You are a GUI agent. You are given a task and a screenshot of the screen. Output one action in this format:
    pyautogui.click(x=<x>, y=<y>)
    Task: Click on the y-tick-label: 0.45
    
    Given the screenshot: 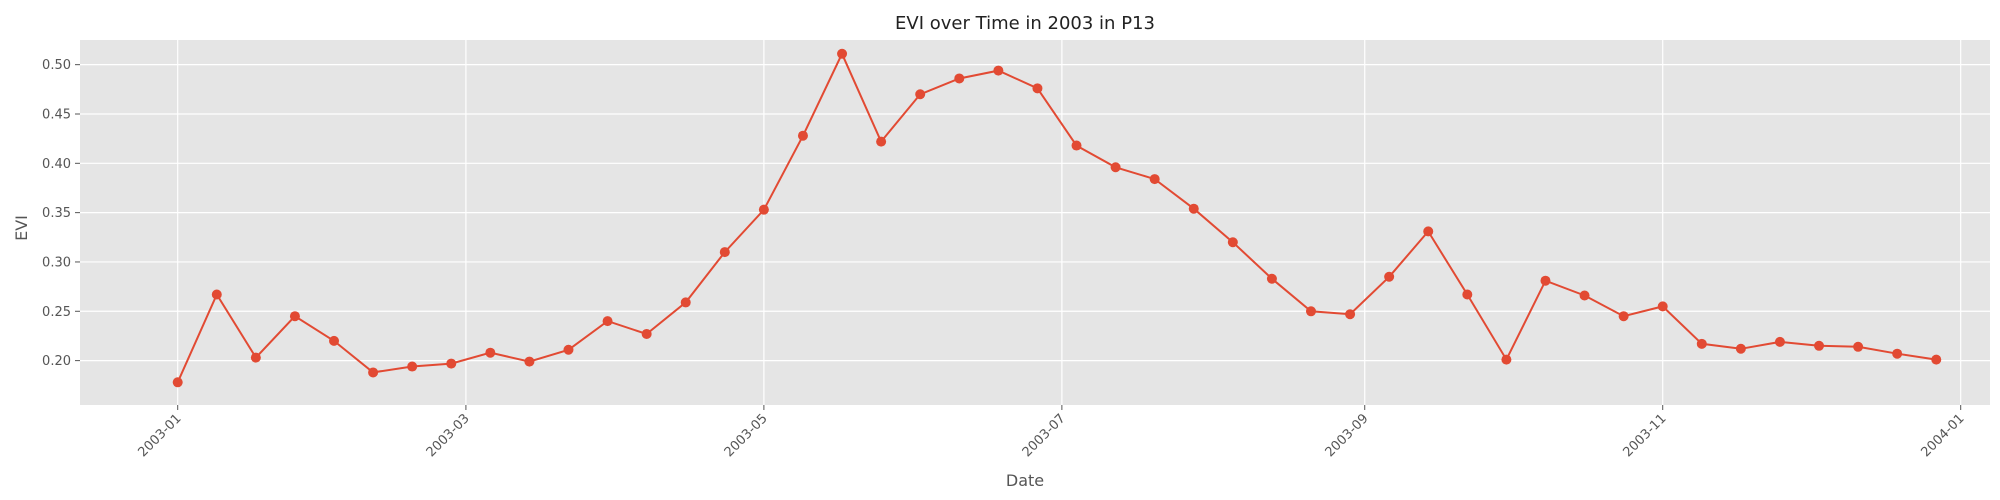 What is the action you would take?
    pyautogui.click(x=56, y=114)
    